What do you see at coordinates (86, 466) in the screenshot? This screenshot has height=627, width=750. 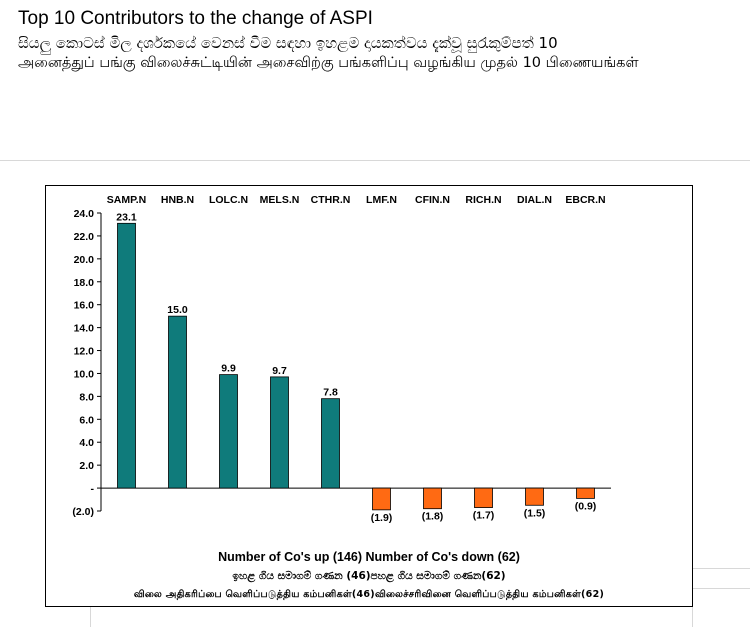 I see `y-tick-label: 2.0` at bounding box center [86, 466].